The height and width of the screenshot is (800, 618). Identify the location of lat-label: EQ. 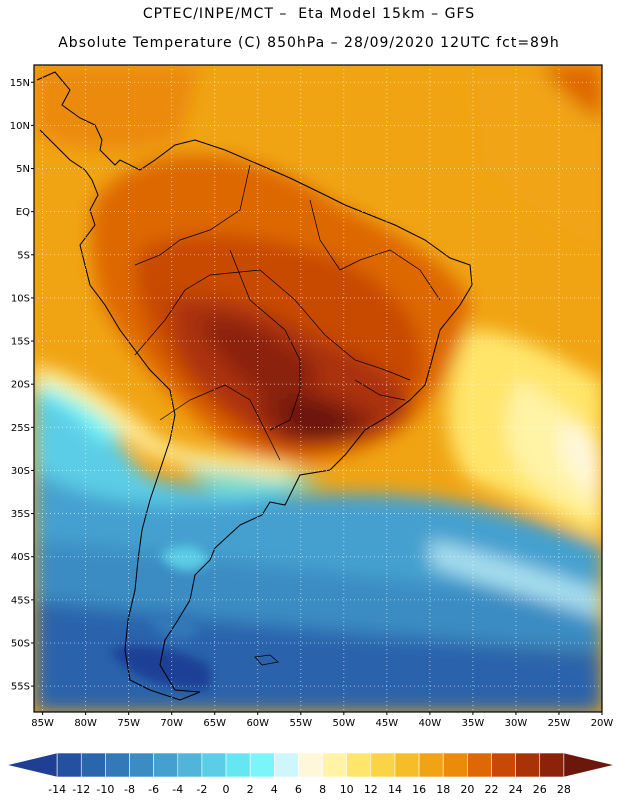
(23, 212).